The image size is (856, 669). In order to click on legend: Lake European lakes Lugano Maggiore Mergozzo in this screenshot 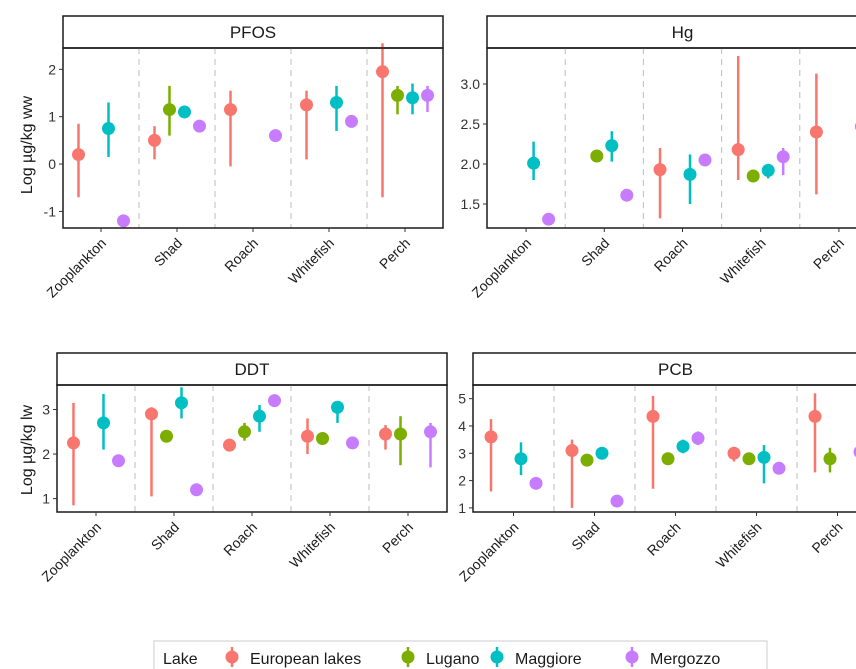, I will do `click(460, 654)`.